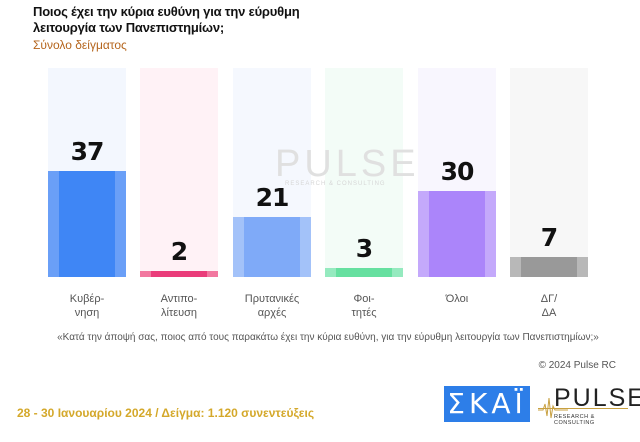 The image size is (640, 442). I want to click on pulse-logo-subtext: RESEARCH & CONSULTING, so click(574, 420).